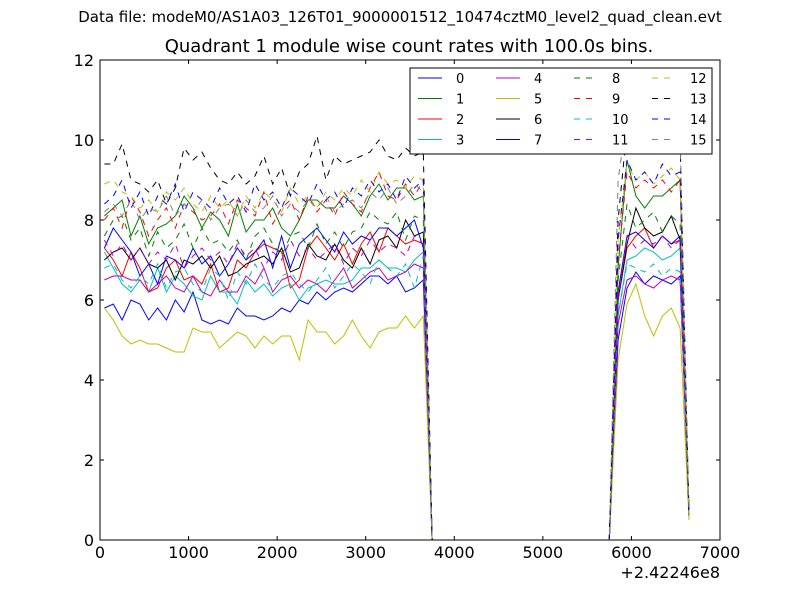 The height and width of the screenshot is (600, 800). What do you see at coordinates (698, 141) in the screenshot?
I see `legend-label-15: 15` at bounding box center [698, 141].